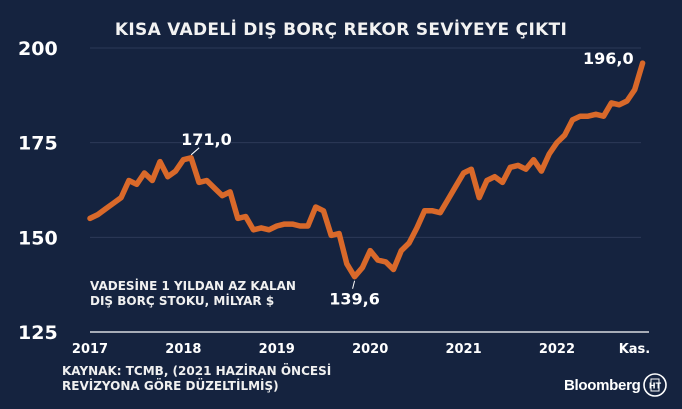  What do you see at coordinates (38, 144) in the screenshot?
I see `y-tick-label: 175` at bounding box center [38, 144].